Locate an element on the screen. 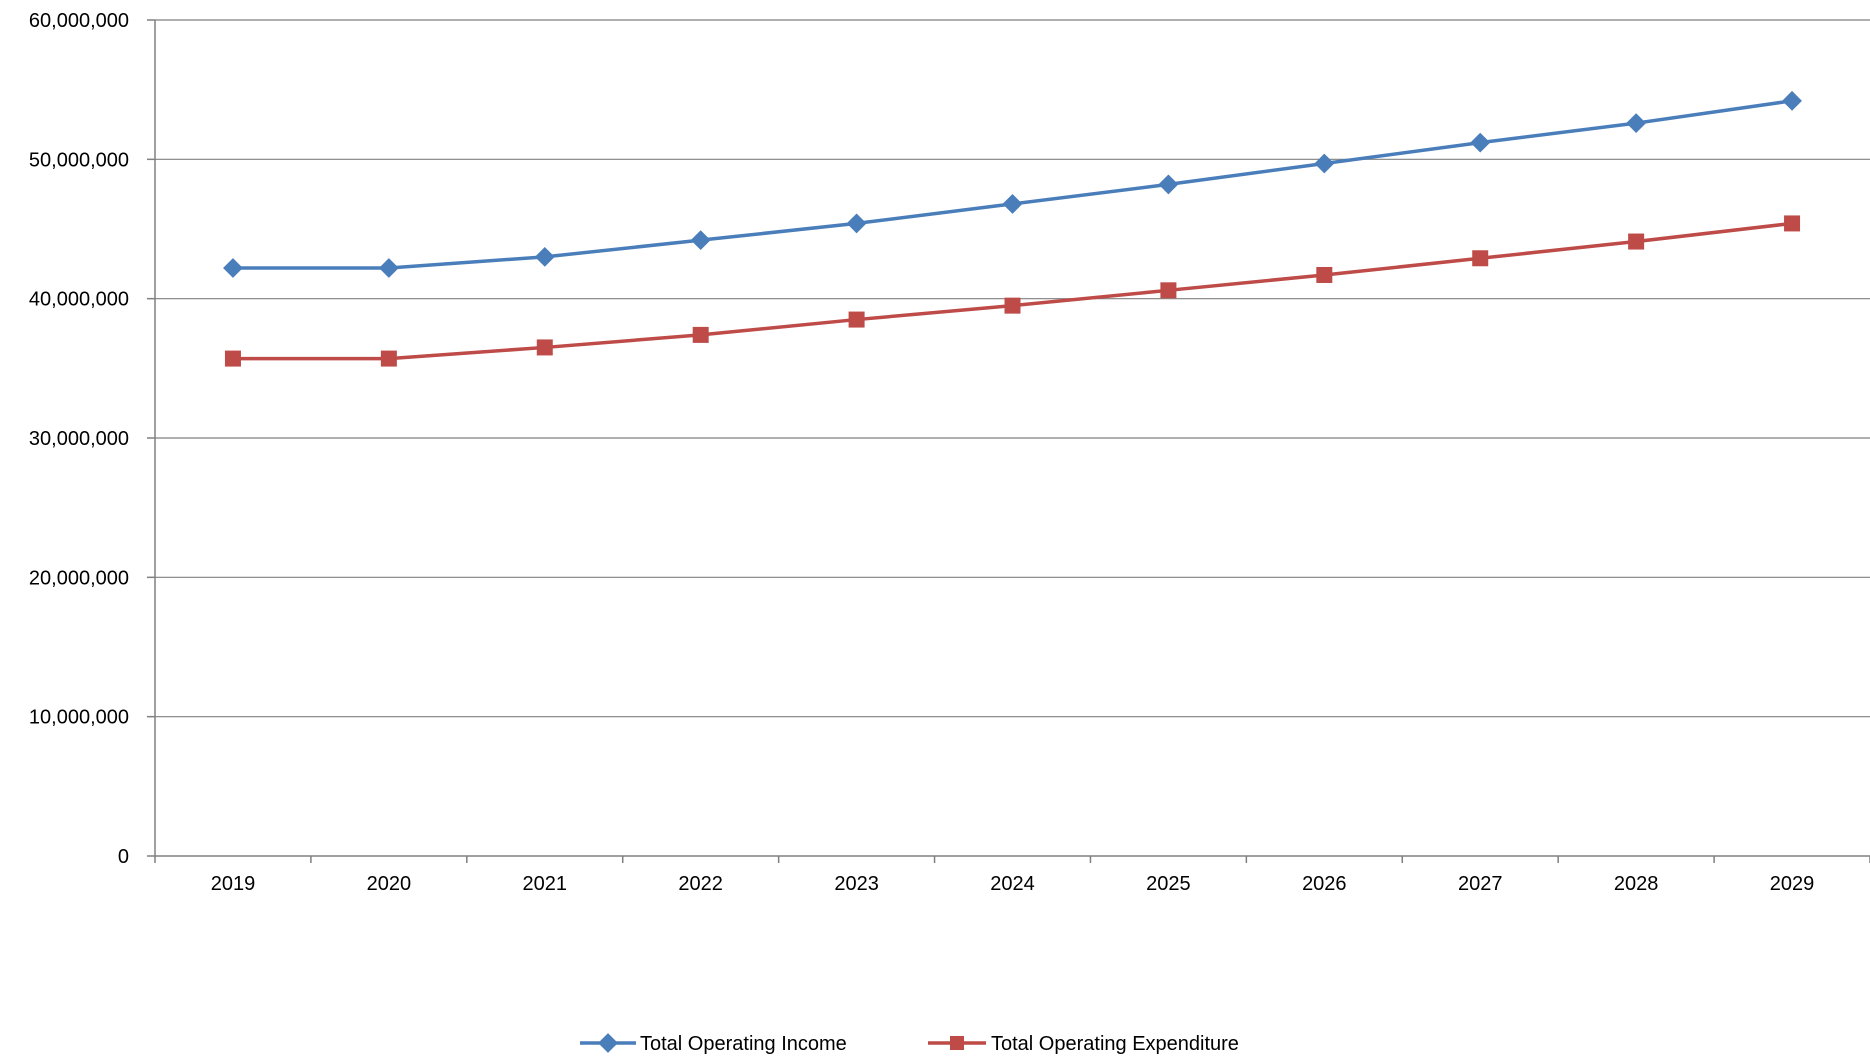  series-expenditure is located at coordinates (1012, 291).